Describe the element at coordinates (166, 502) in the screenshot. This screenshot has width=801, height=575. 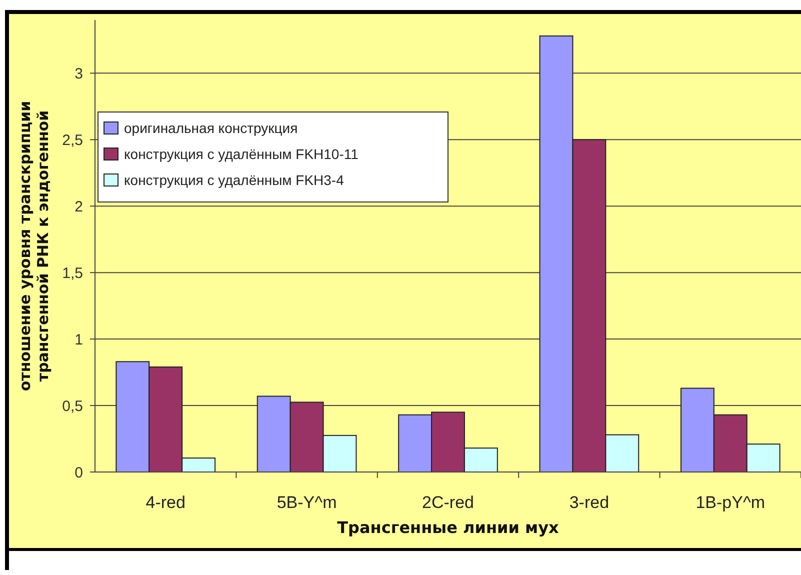
I see `x-tick-label: 4-red` at that location.